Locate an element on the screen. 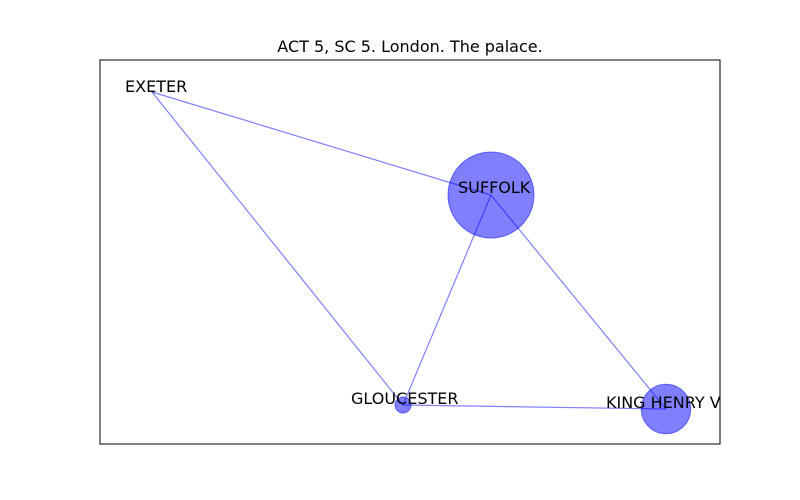 This screenshot has height=500, width=800. node-label-suffolk: SUFFOLK is located at coordinates (494, 187).